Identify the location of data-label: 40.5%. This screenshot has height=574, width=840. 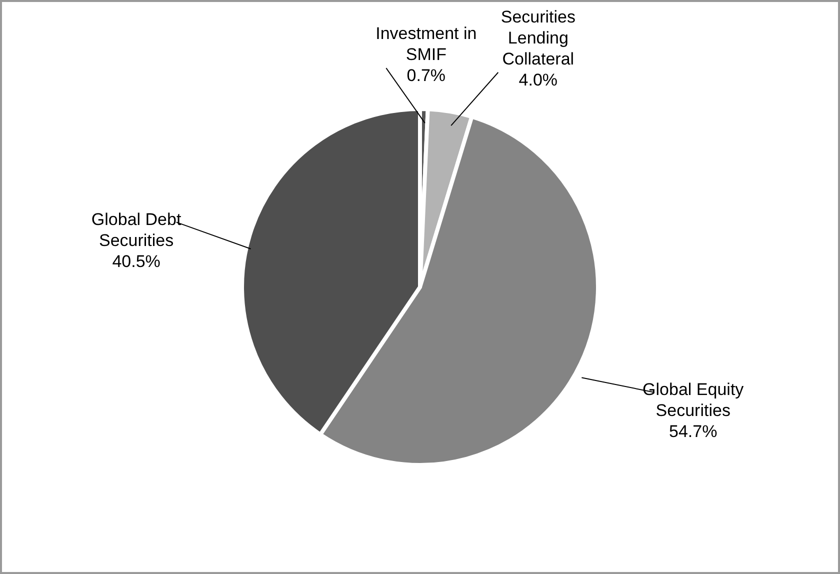
(136, 262).